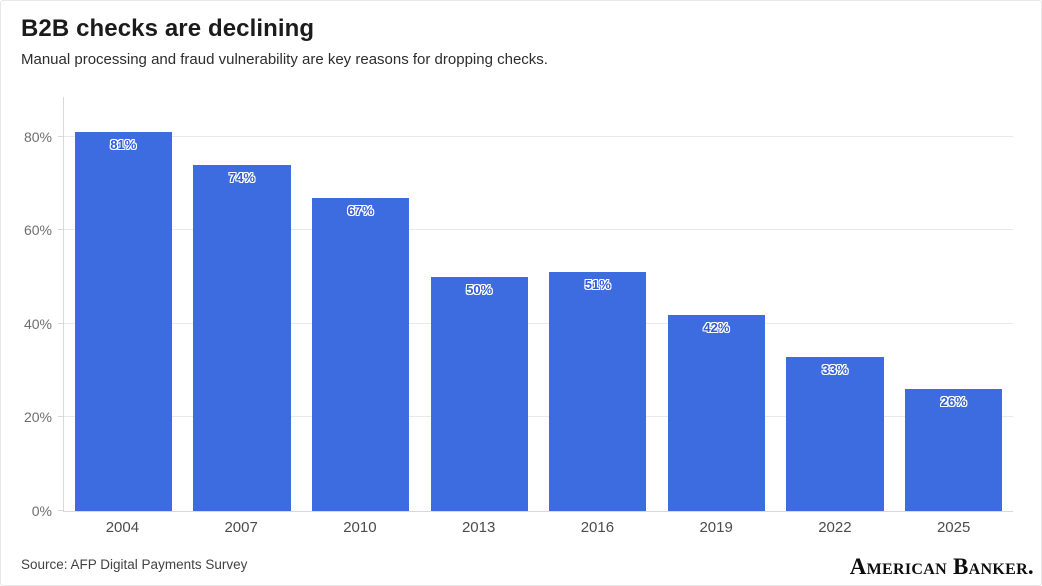 The image size is (1042, 586). I want to click on bar-column: 50%, so click(479, 304).